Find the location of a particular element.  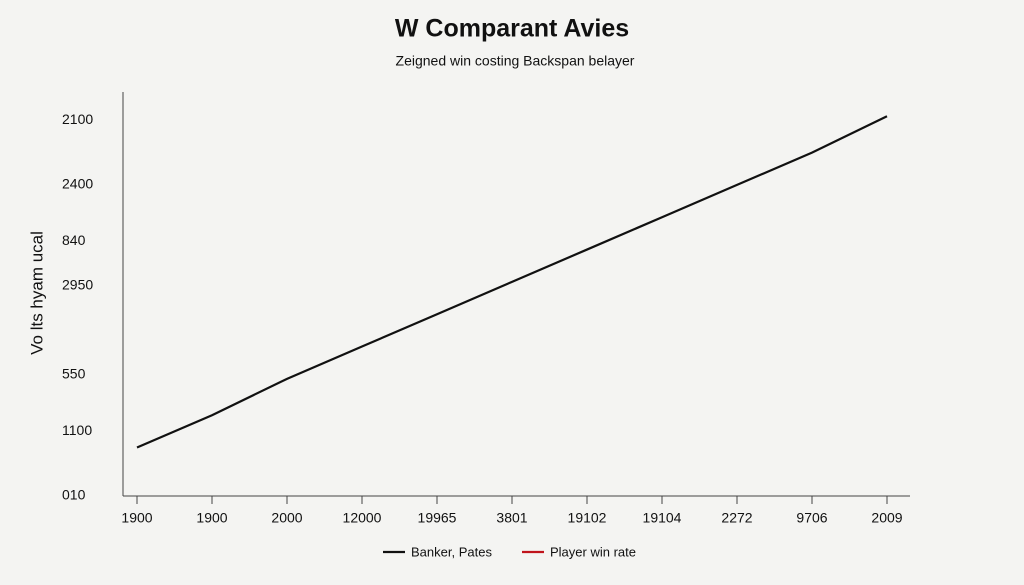

chart-subtitle: Zeigned win costing Backspan belayer is located at coordinates (515, 61).